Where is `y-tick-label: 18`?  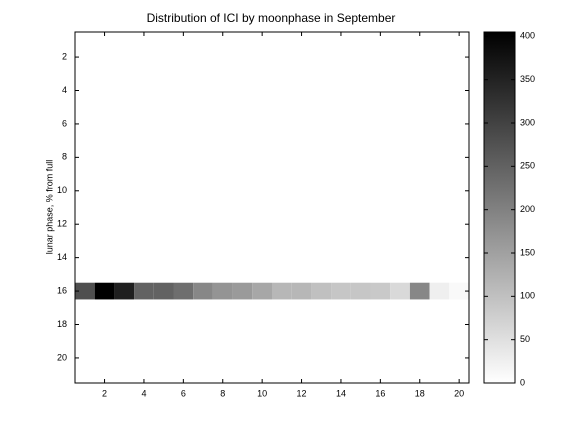
y-tick-label: 18 is located at coordinates (62, 324).